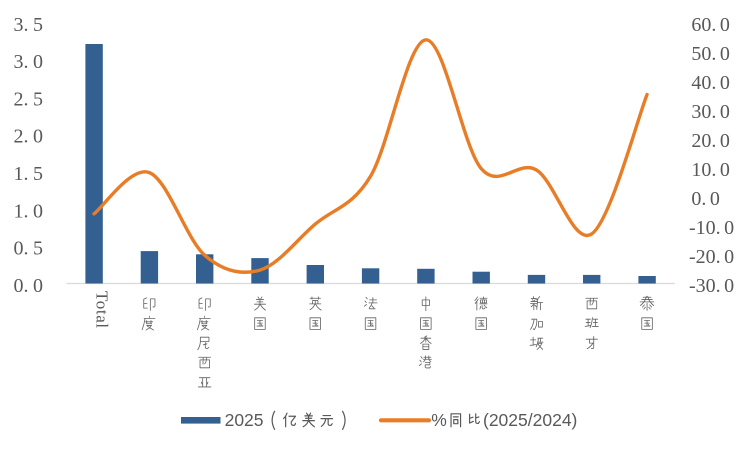 This screenshot has height=450, width=750. Describe the element at coordinates (710, 54) in the screenshot. I see `svg-text:50.0: 50. 0` at that location.